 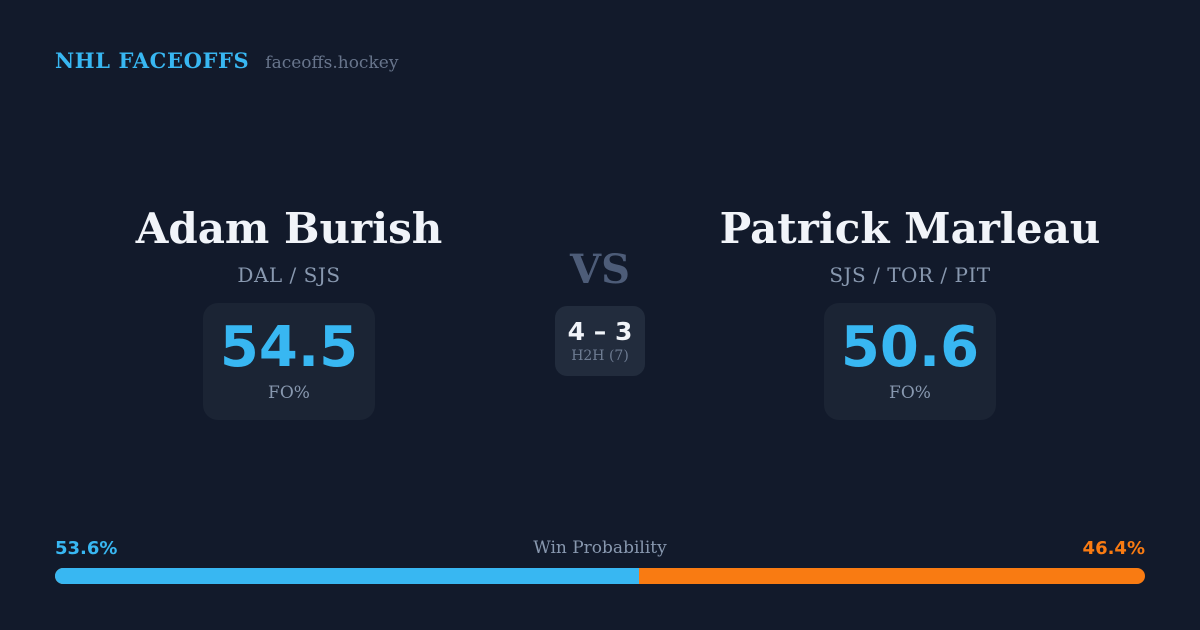 What do you see at coordinates (600, 269) in the screenshot?
I see `vs-label: VS` at bounding box center [600, 269].